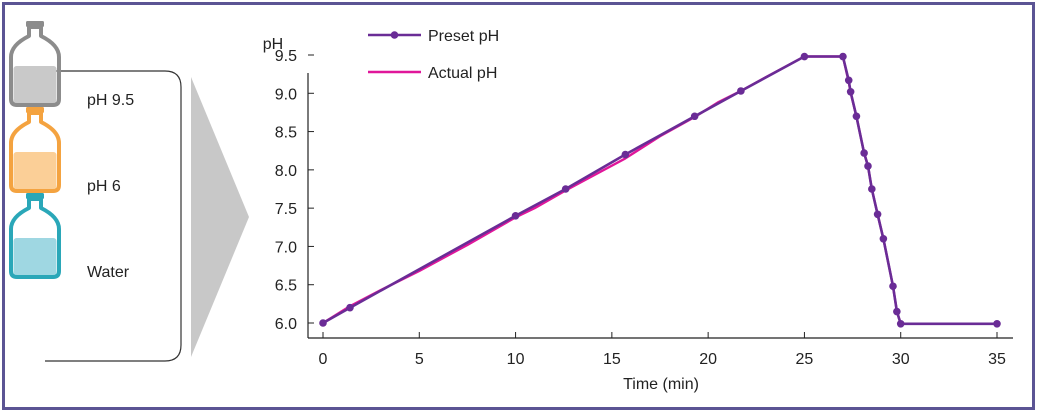 This screenshot has width=1041, height=416. What do you see at coordinates (113, 216) in the screenshot?
I see `reagent-panel-border` at bounding box center [113, 216].